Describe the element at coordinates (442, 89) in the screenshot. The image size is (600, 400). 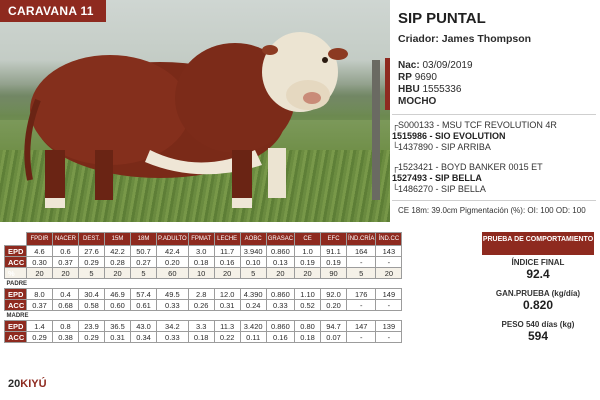
I see `hbu-value: 1555336` at that location.